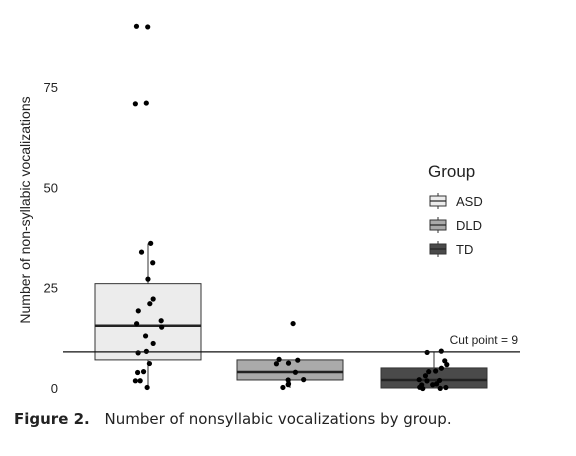  What do you see at coordinates (484, 340) in the screenshot?
I see `cut-point-label: Cut point = 9` at bounding box center [484, 340].